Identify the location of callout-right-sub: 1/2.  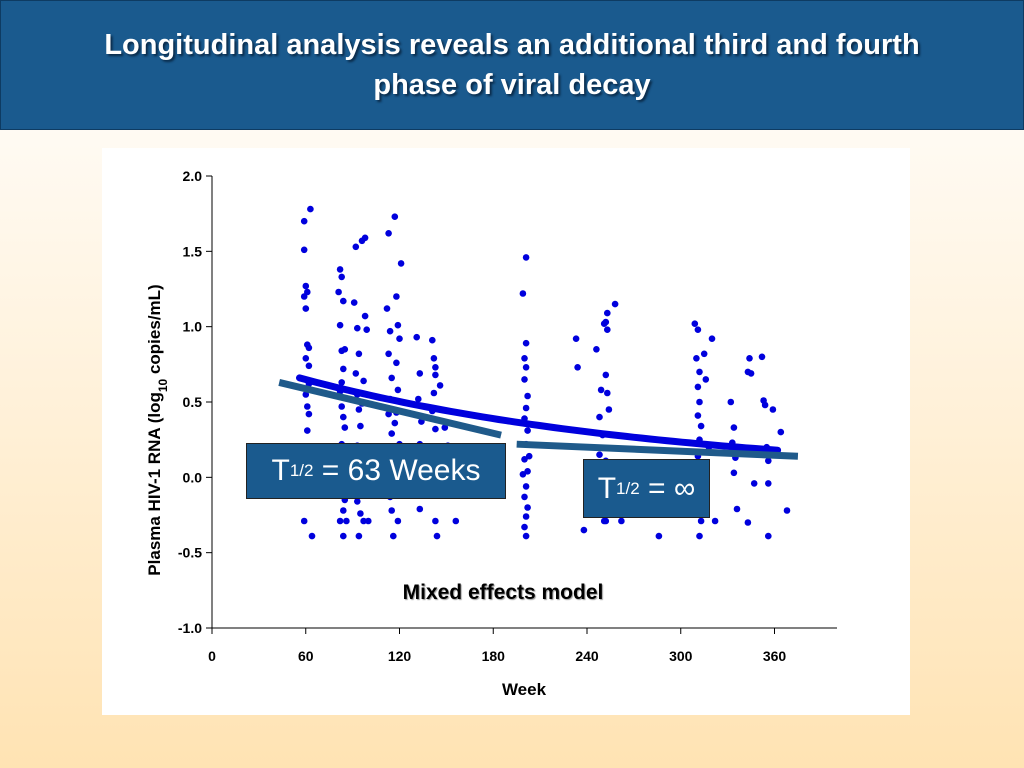
(628, 488).